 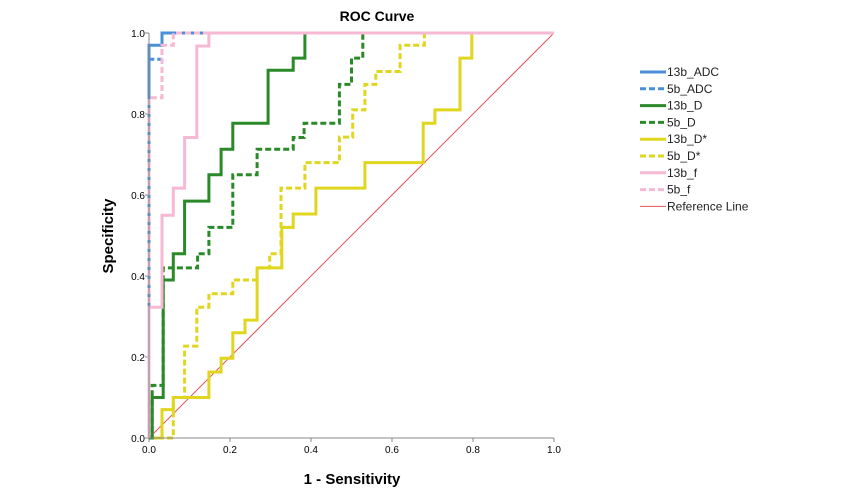 I want to click on chart-title: ROC Curve, so click(x=377, y=16).